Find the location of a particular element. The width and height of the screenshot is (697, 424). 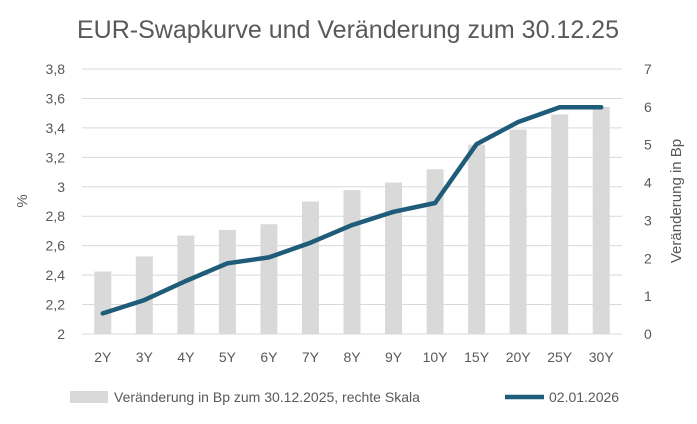

x-tick-label: 20Y is located at coordinates (519, 357).